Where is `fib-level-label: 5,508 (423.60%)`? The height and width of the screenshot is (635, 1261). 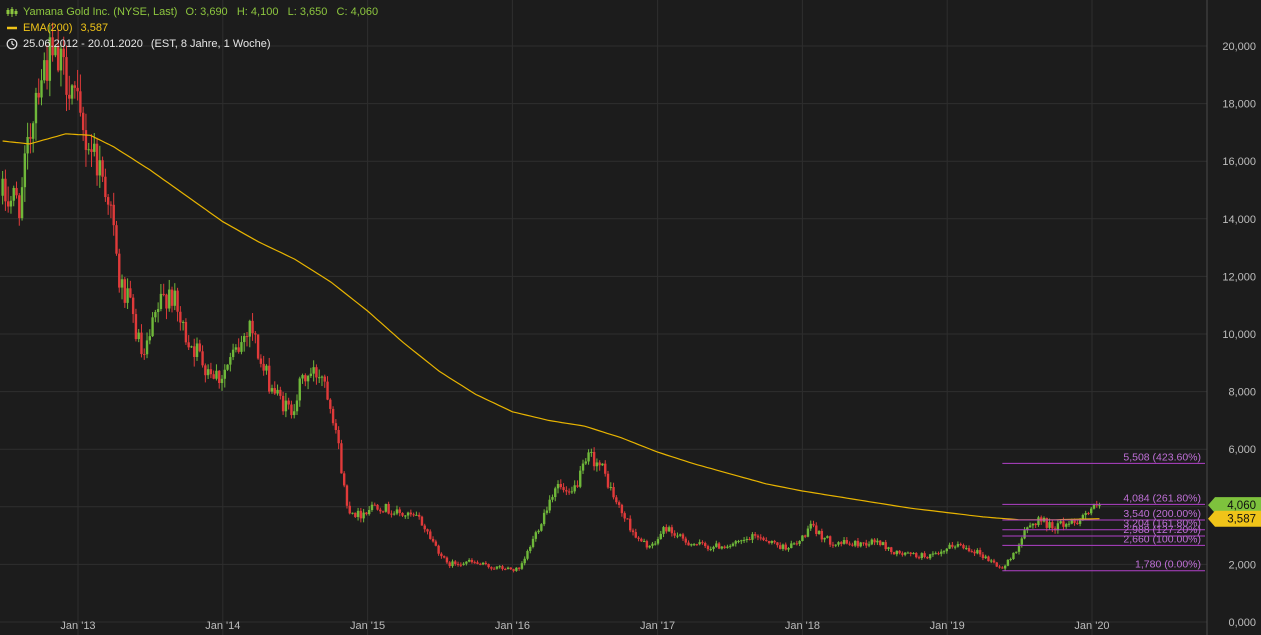
fib-level-label: 5,508 (423.60%) is located at coordinates (1162, 457).